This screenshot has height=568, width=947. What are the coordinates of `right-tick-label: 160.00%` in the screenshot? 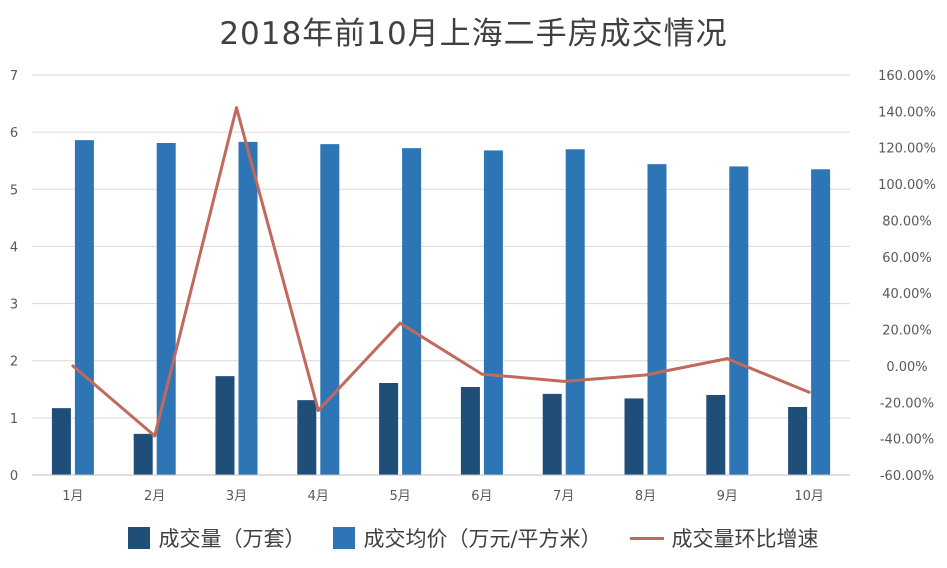 It's located at (907, 76).